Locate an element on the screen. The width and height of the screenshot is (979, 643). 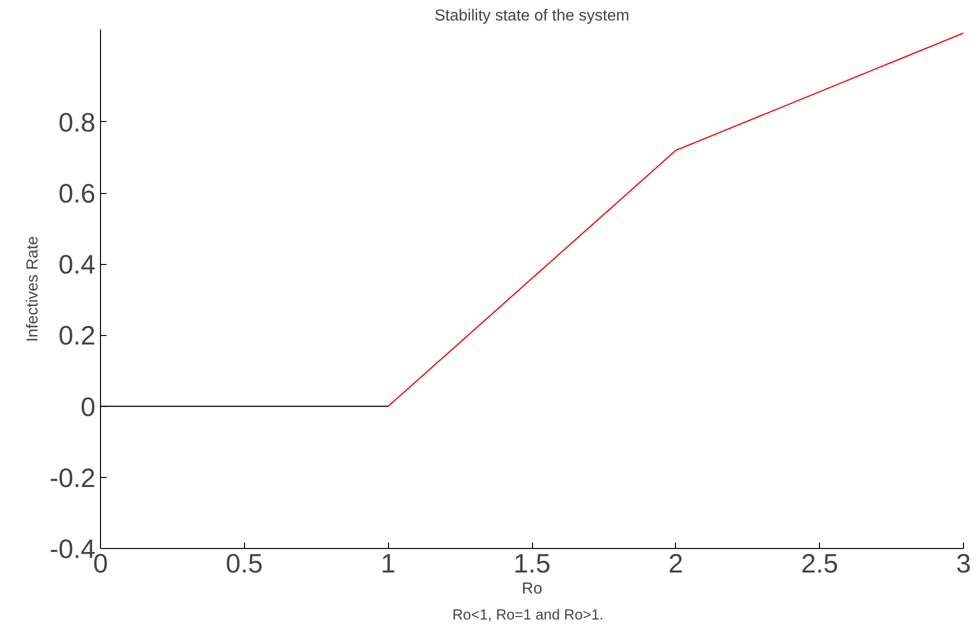
chart-title: Stability state of the system is located at coordinates (532, 16).